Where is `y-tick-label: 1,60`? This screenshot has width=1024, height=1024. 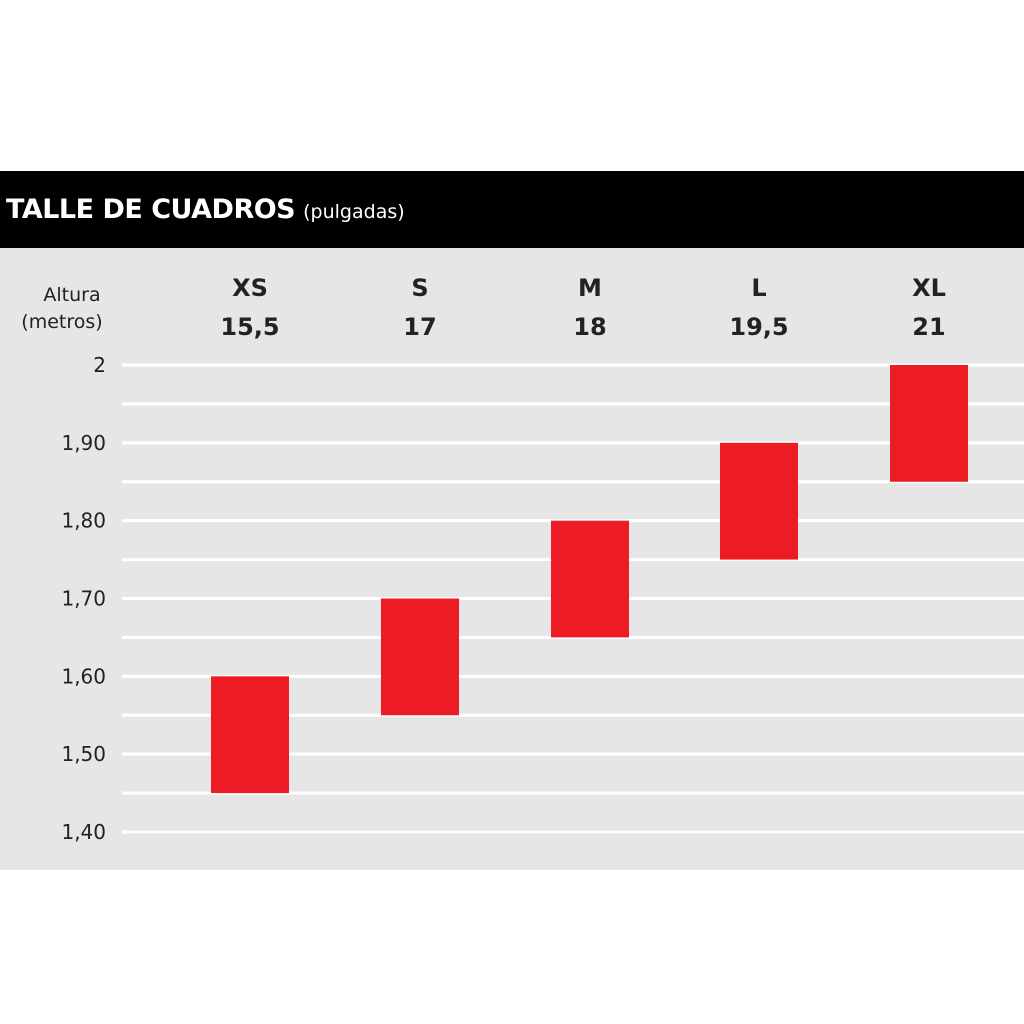 y-tick-label: 1,60 is located at coordinates (83, 676).